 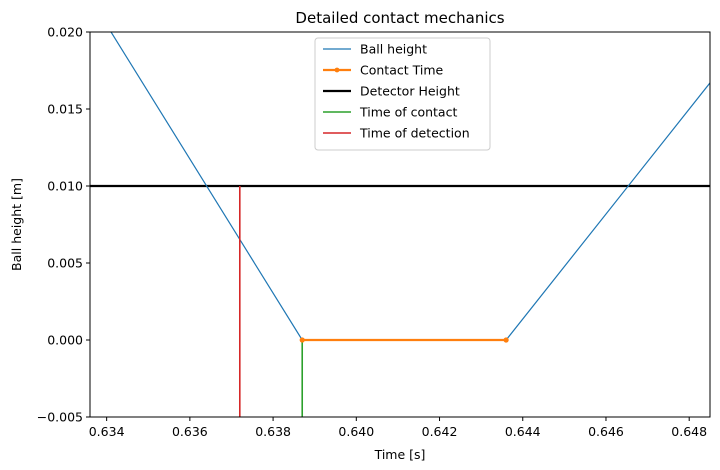 I want to click on x-axis-label: Time [s], so click(x=400, y=454).